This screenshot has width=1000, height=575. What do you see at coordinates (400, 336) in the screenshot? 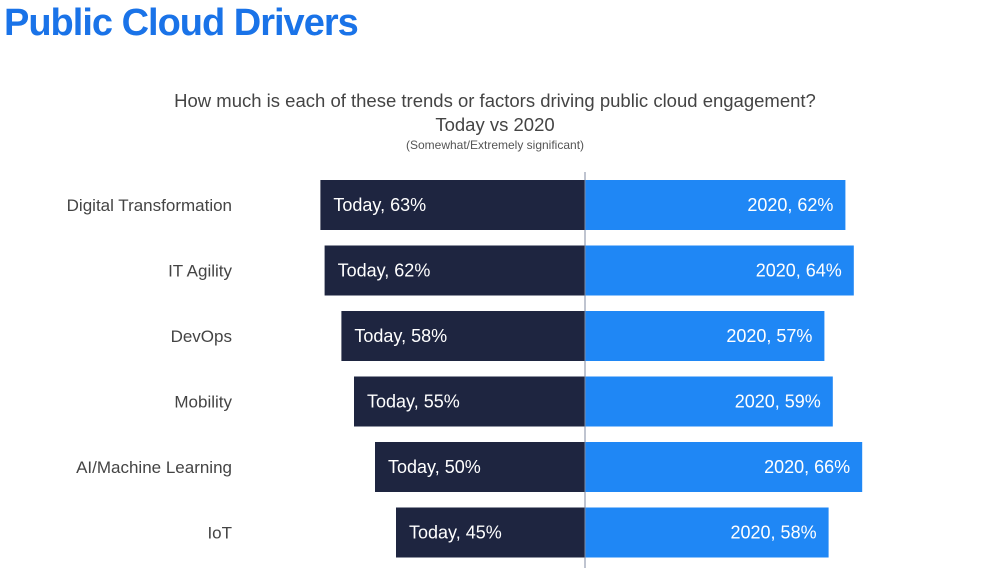
I see `data-label-today: Today, 58%` at bounding box center [400, 336].